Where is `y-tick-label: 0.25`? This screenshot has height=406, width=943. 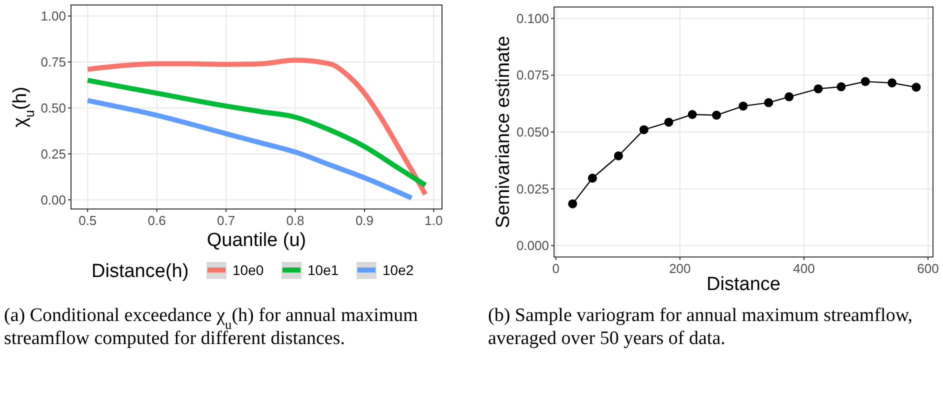
y-tick-label: 0.25 is located at coordinates (53, 154).